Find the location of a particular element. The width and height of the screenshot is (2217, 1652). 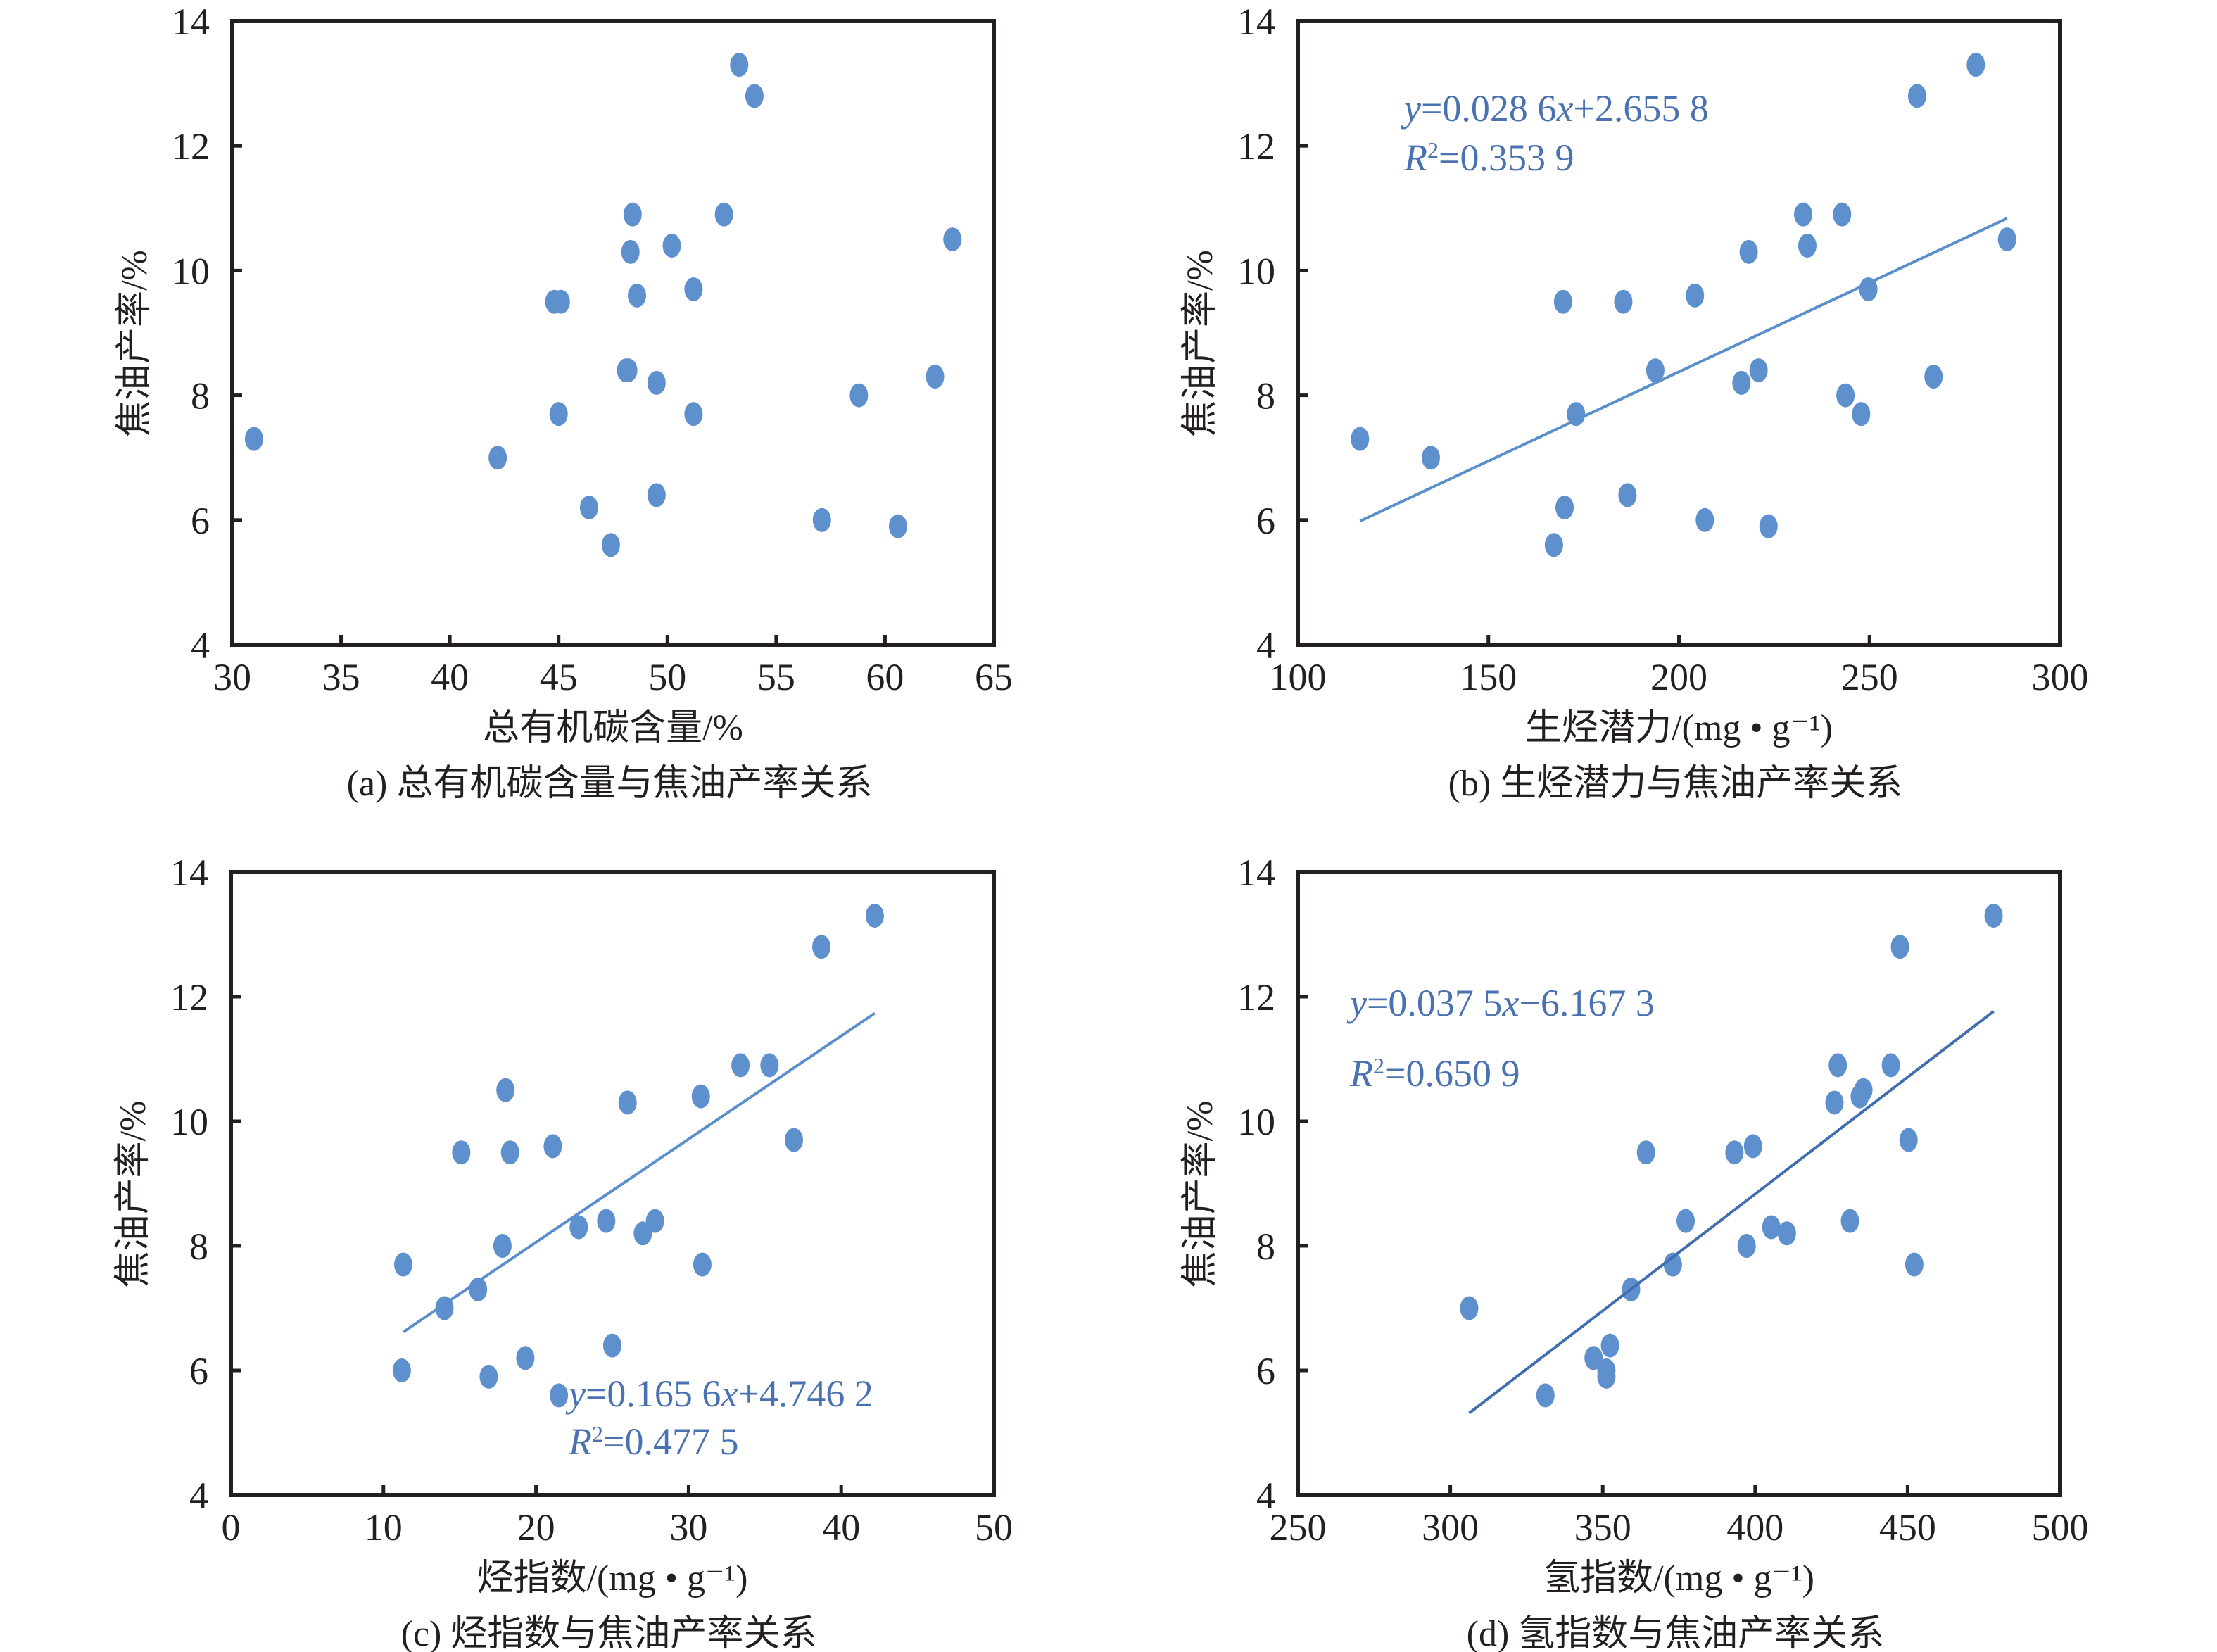

x-tick-label: 500 is located at coordinates (2060, 1527).